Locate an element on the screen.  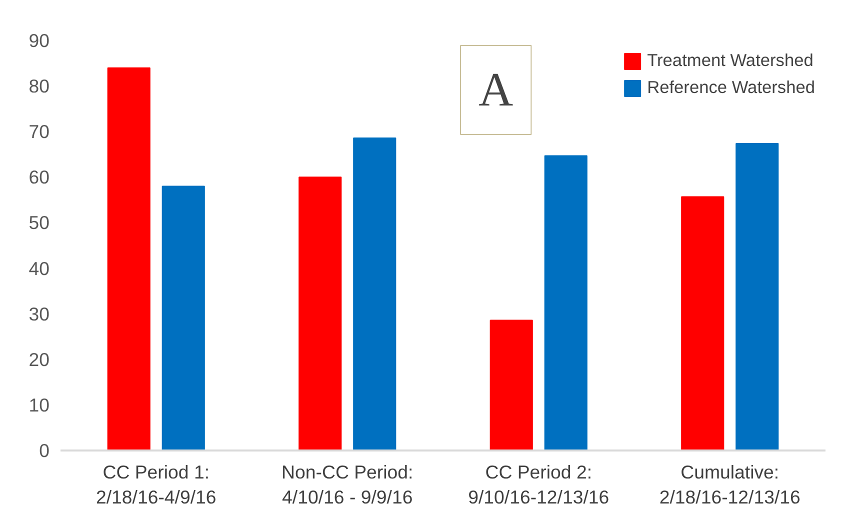
x-tick-label: Cumulative: 2/18/16-12/13/16 is located at coordinates (729, 485).